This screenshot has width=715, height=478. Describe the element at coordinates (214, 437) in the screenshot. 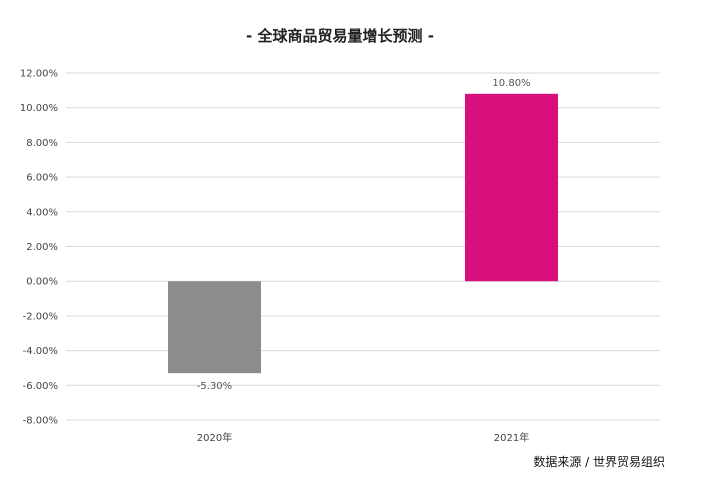

I see `x-tick-label: 2020年` at that location.